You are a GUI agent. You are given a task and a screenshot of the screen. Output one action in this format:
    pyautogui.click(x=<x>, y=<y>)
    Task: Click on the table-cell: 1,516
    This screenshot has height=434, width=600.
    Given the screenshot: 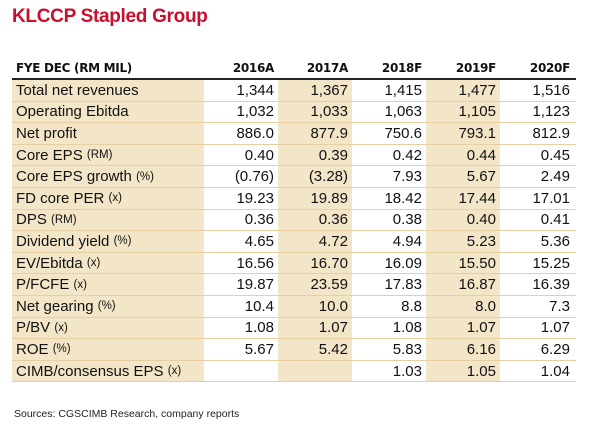 What is the action you would take?
    pyautogui.click(x=551, y=90)
    